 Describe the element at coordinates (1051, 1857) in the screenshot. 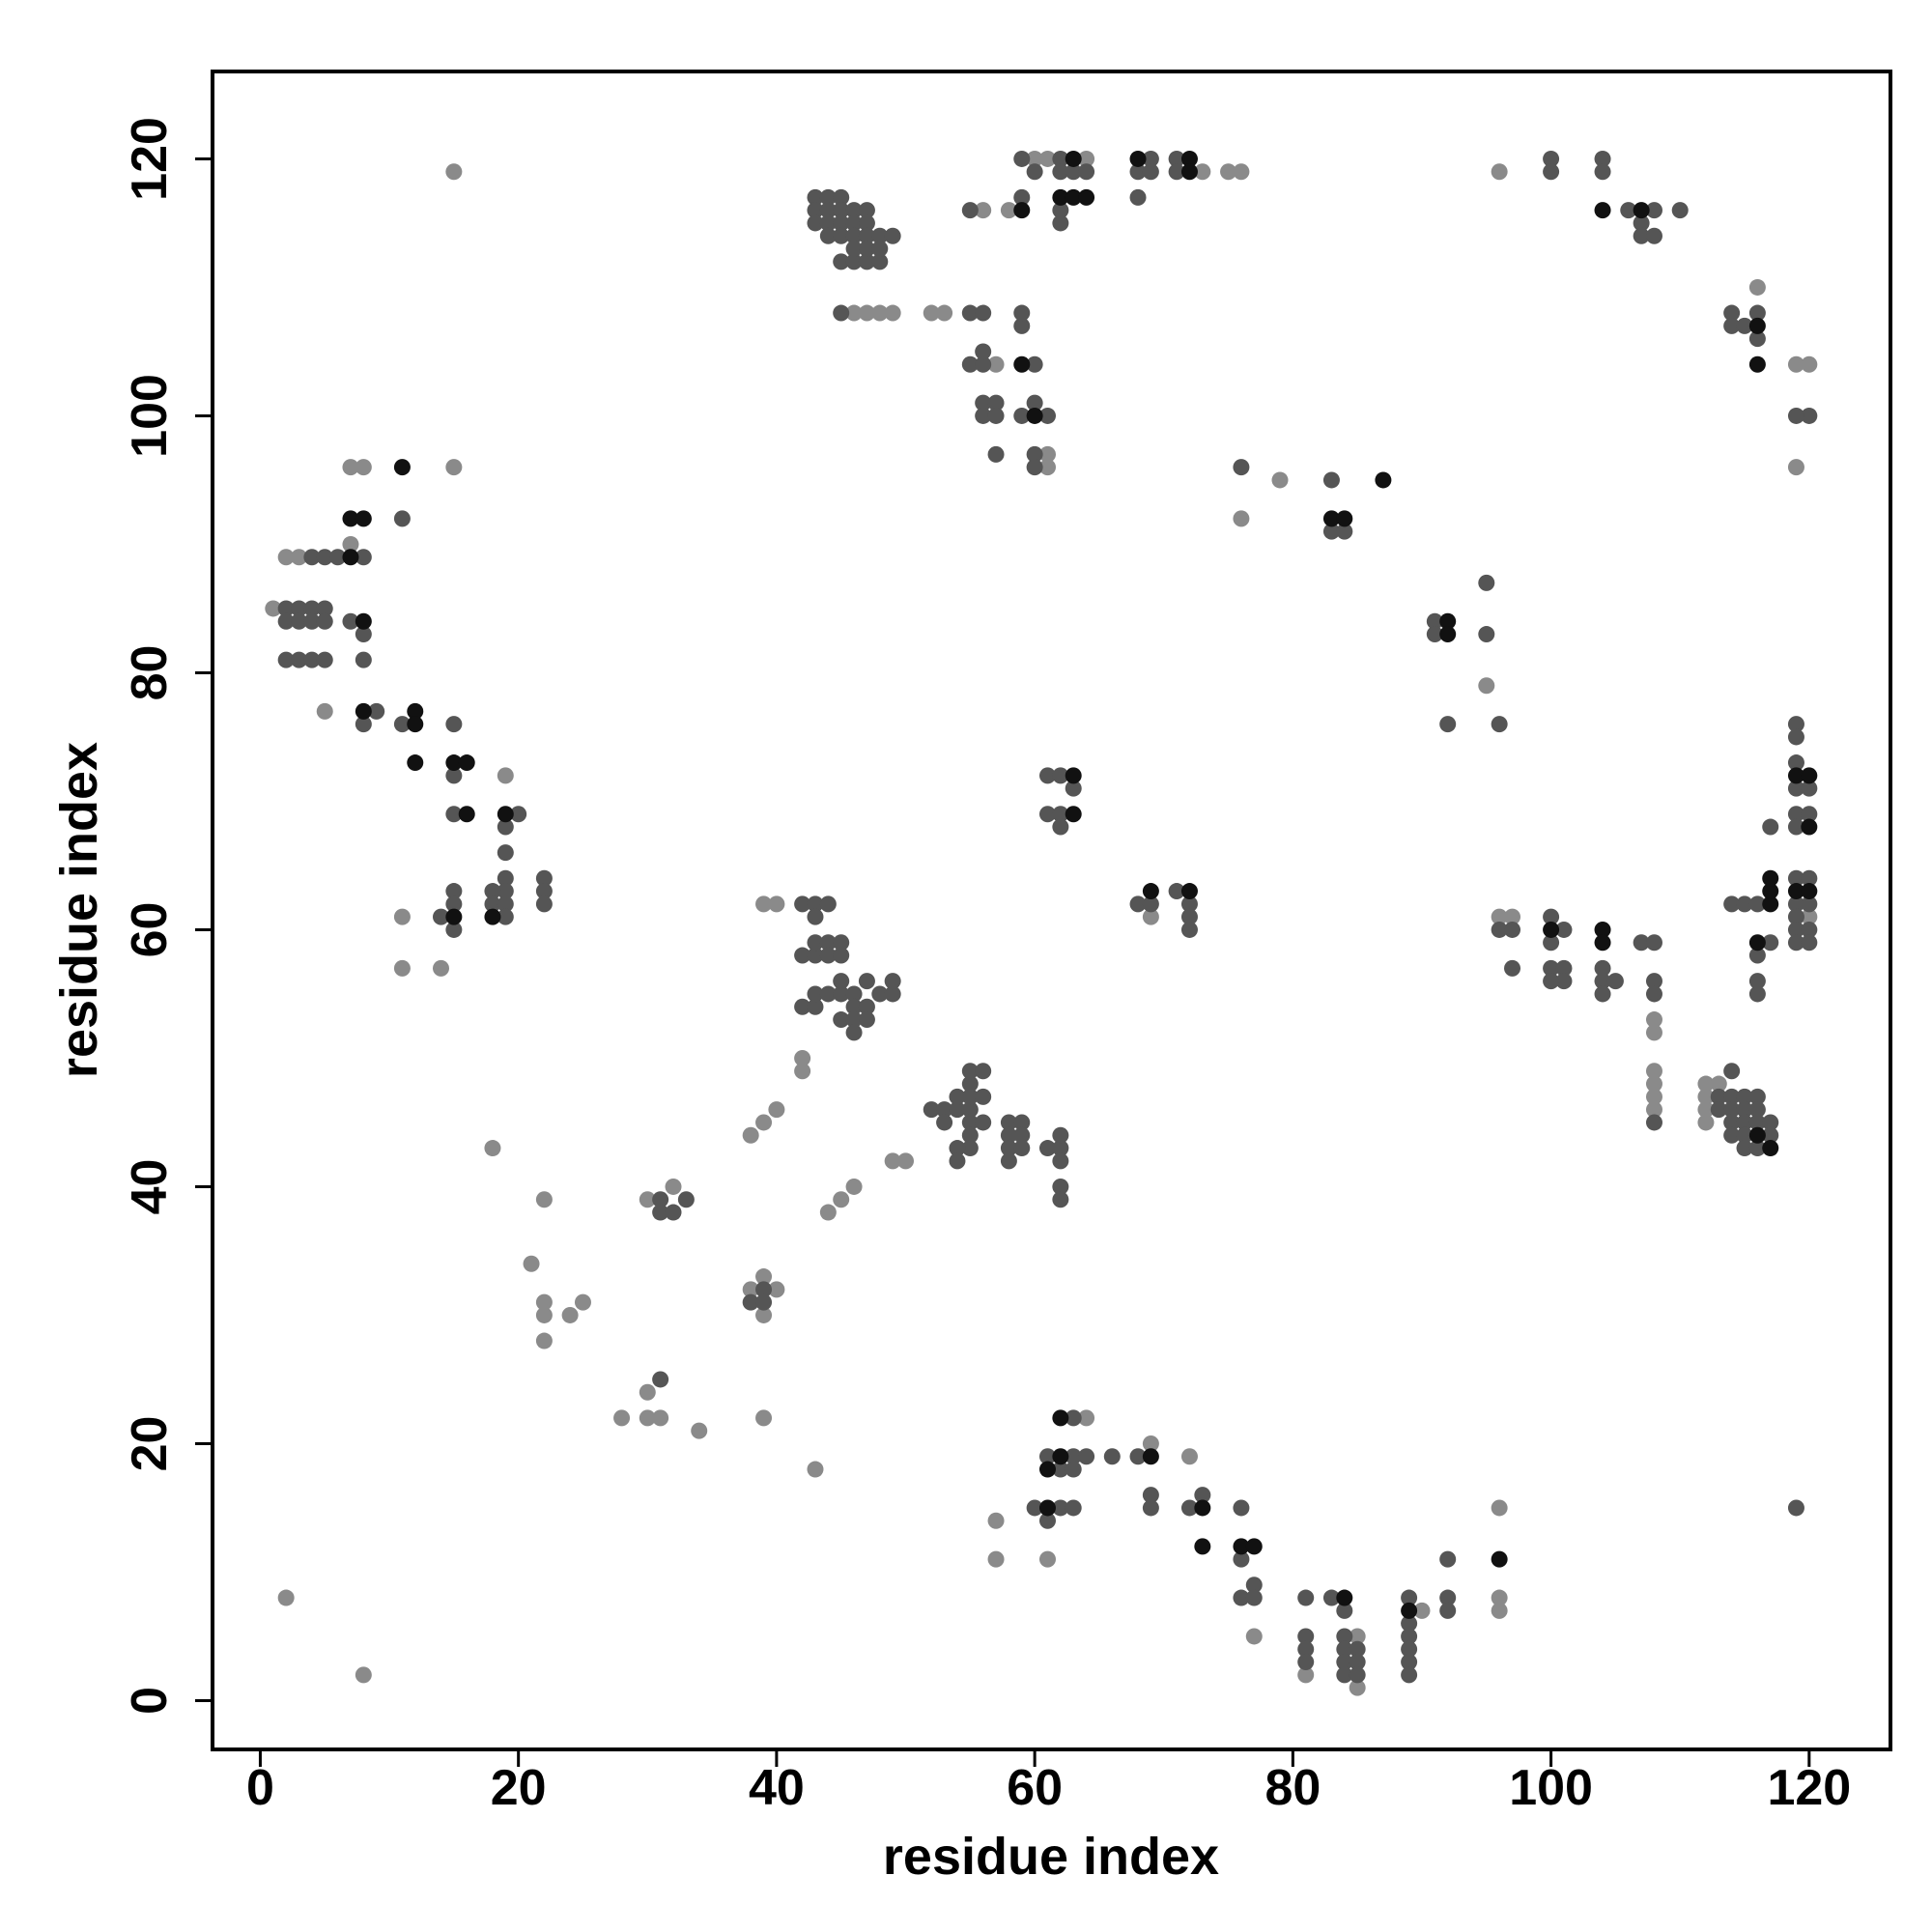

I see `x-axis-title: residue index` at that location.